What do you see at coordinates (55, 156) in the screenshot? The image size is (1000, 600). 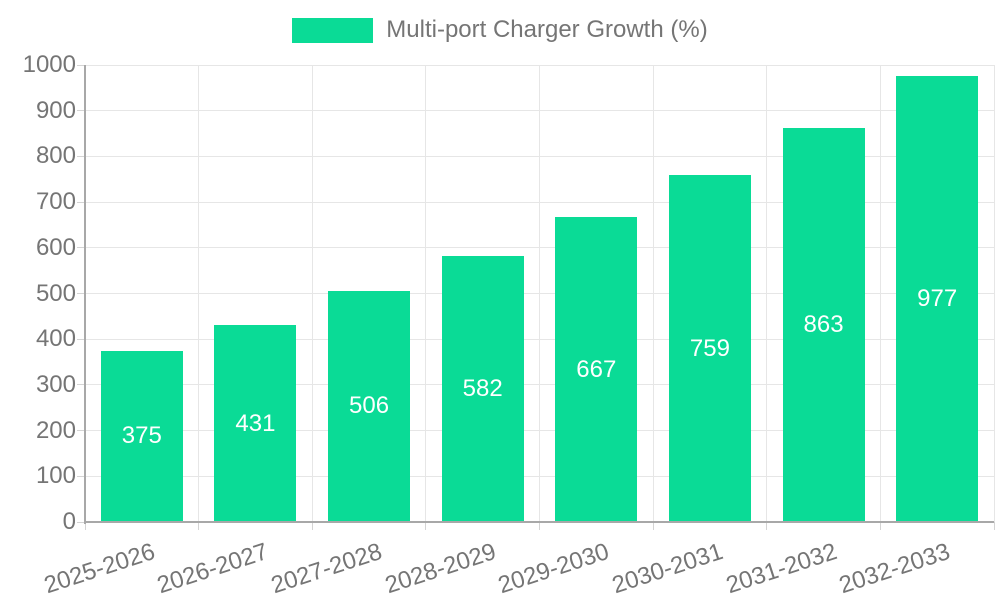 I see `y-axis-label: 800` at bounding box center [55, 156].